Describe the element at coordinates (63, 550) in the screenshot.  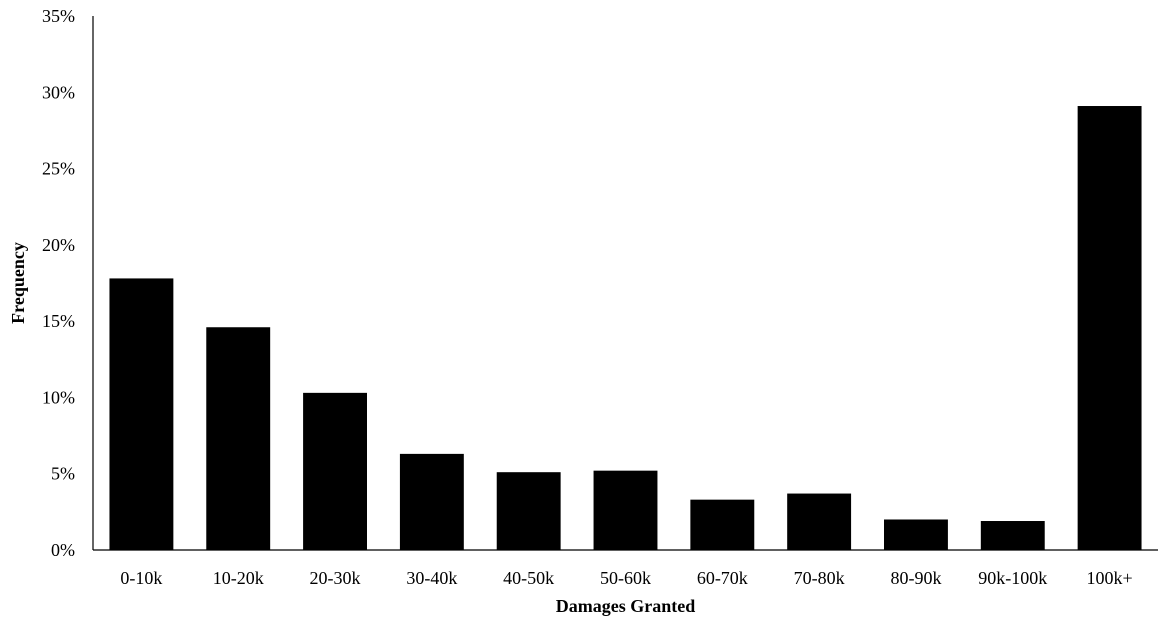
I see `y-tick-label: 0%` at that location.